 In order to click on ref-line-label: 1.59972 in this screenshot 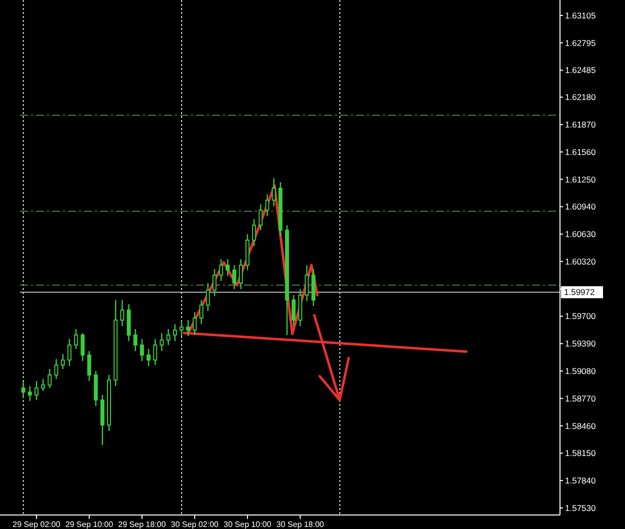, I will do `click(579, 292)`.